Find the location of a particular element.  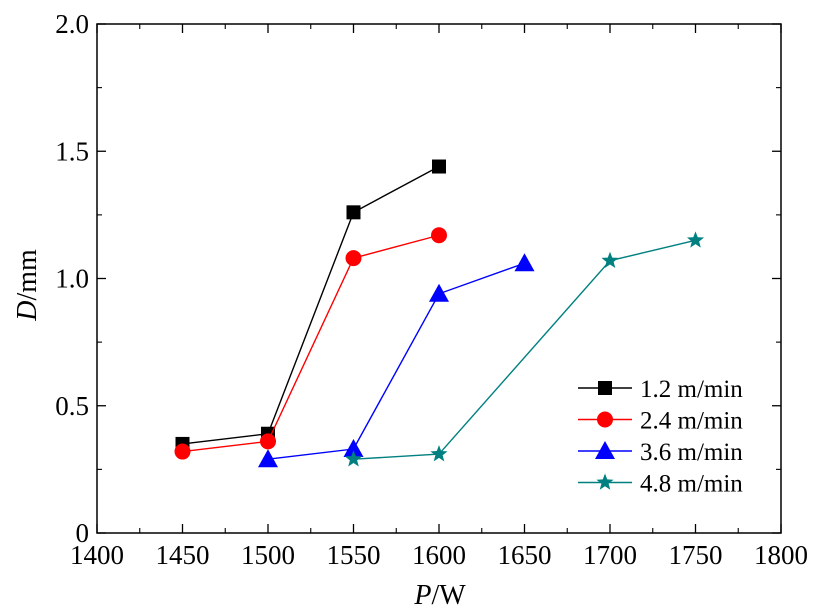

x-tick-label: 1750 is located at coordinates (696, 555).